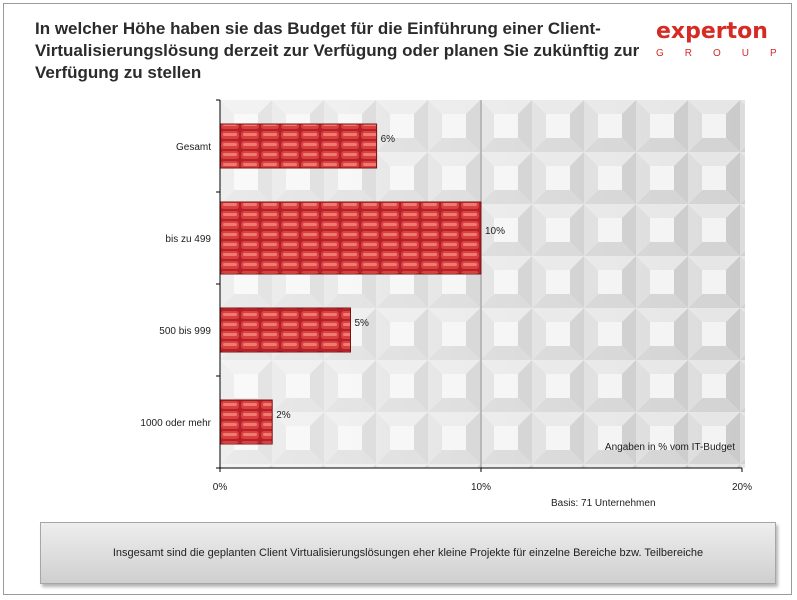 The image size is (797, 600). I want to click on bar-value-label: 2%, so click(283, 415).